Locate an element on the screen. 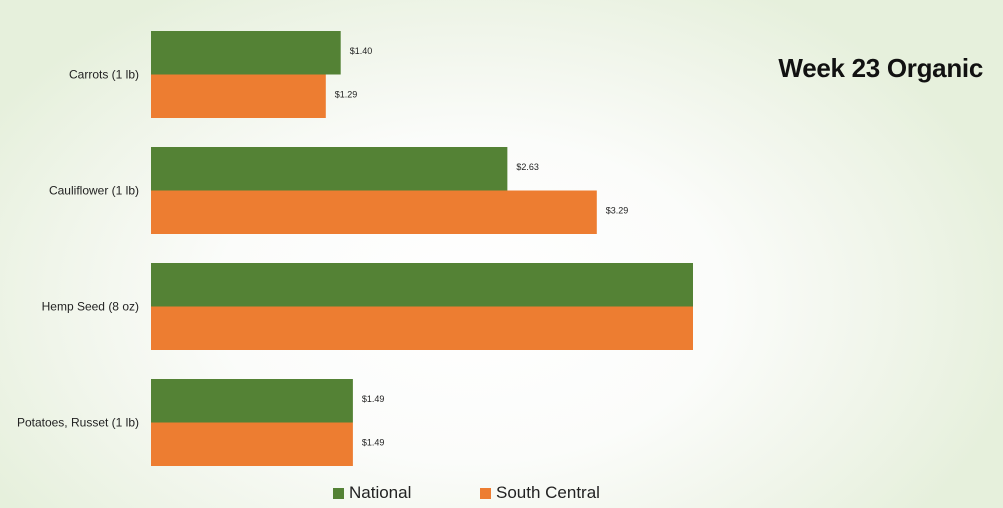 This screenshot has width=1003, height=508. bar-south-central-potatoes-russet-1-lb is located at coordinates (252, 444).